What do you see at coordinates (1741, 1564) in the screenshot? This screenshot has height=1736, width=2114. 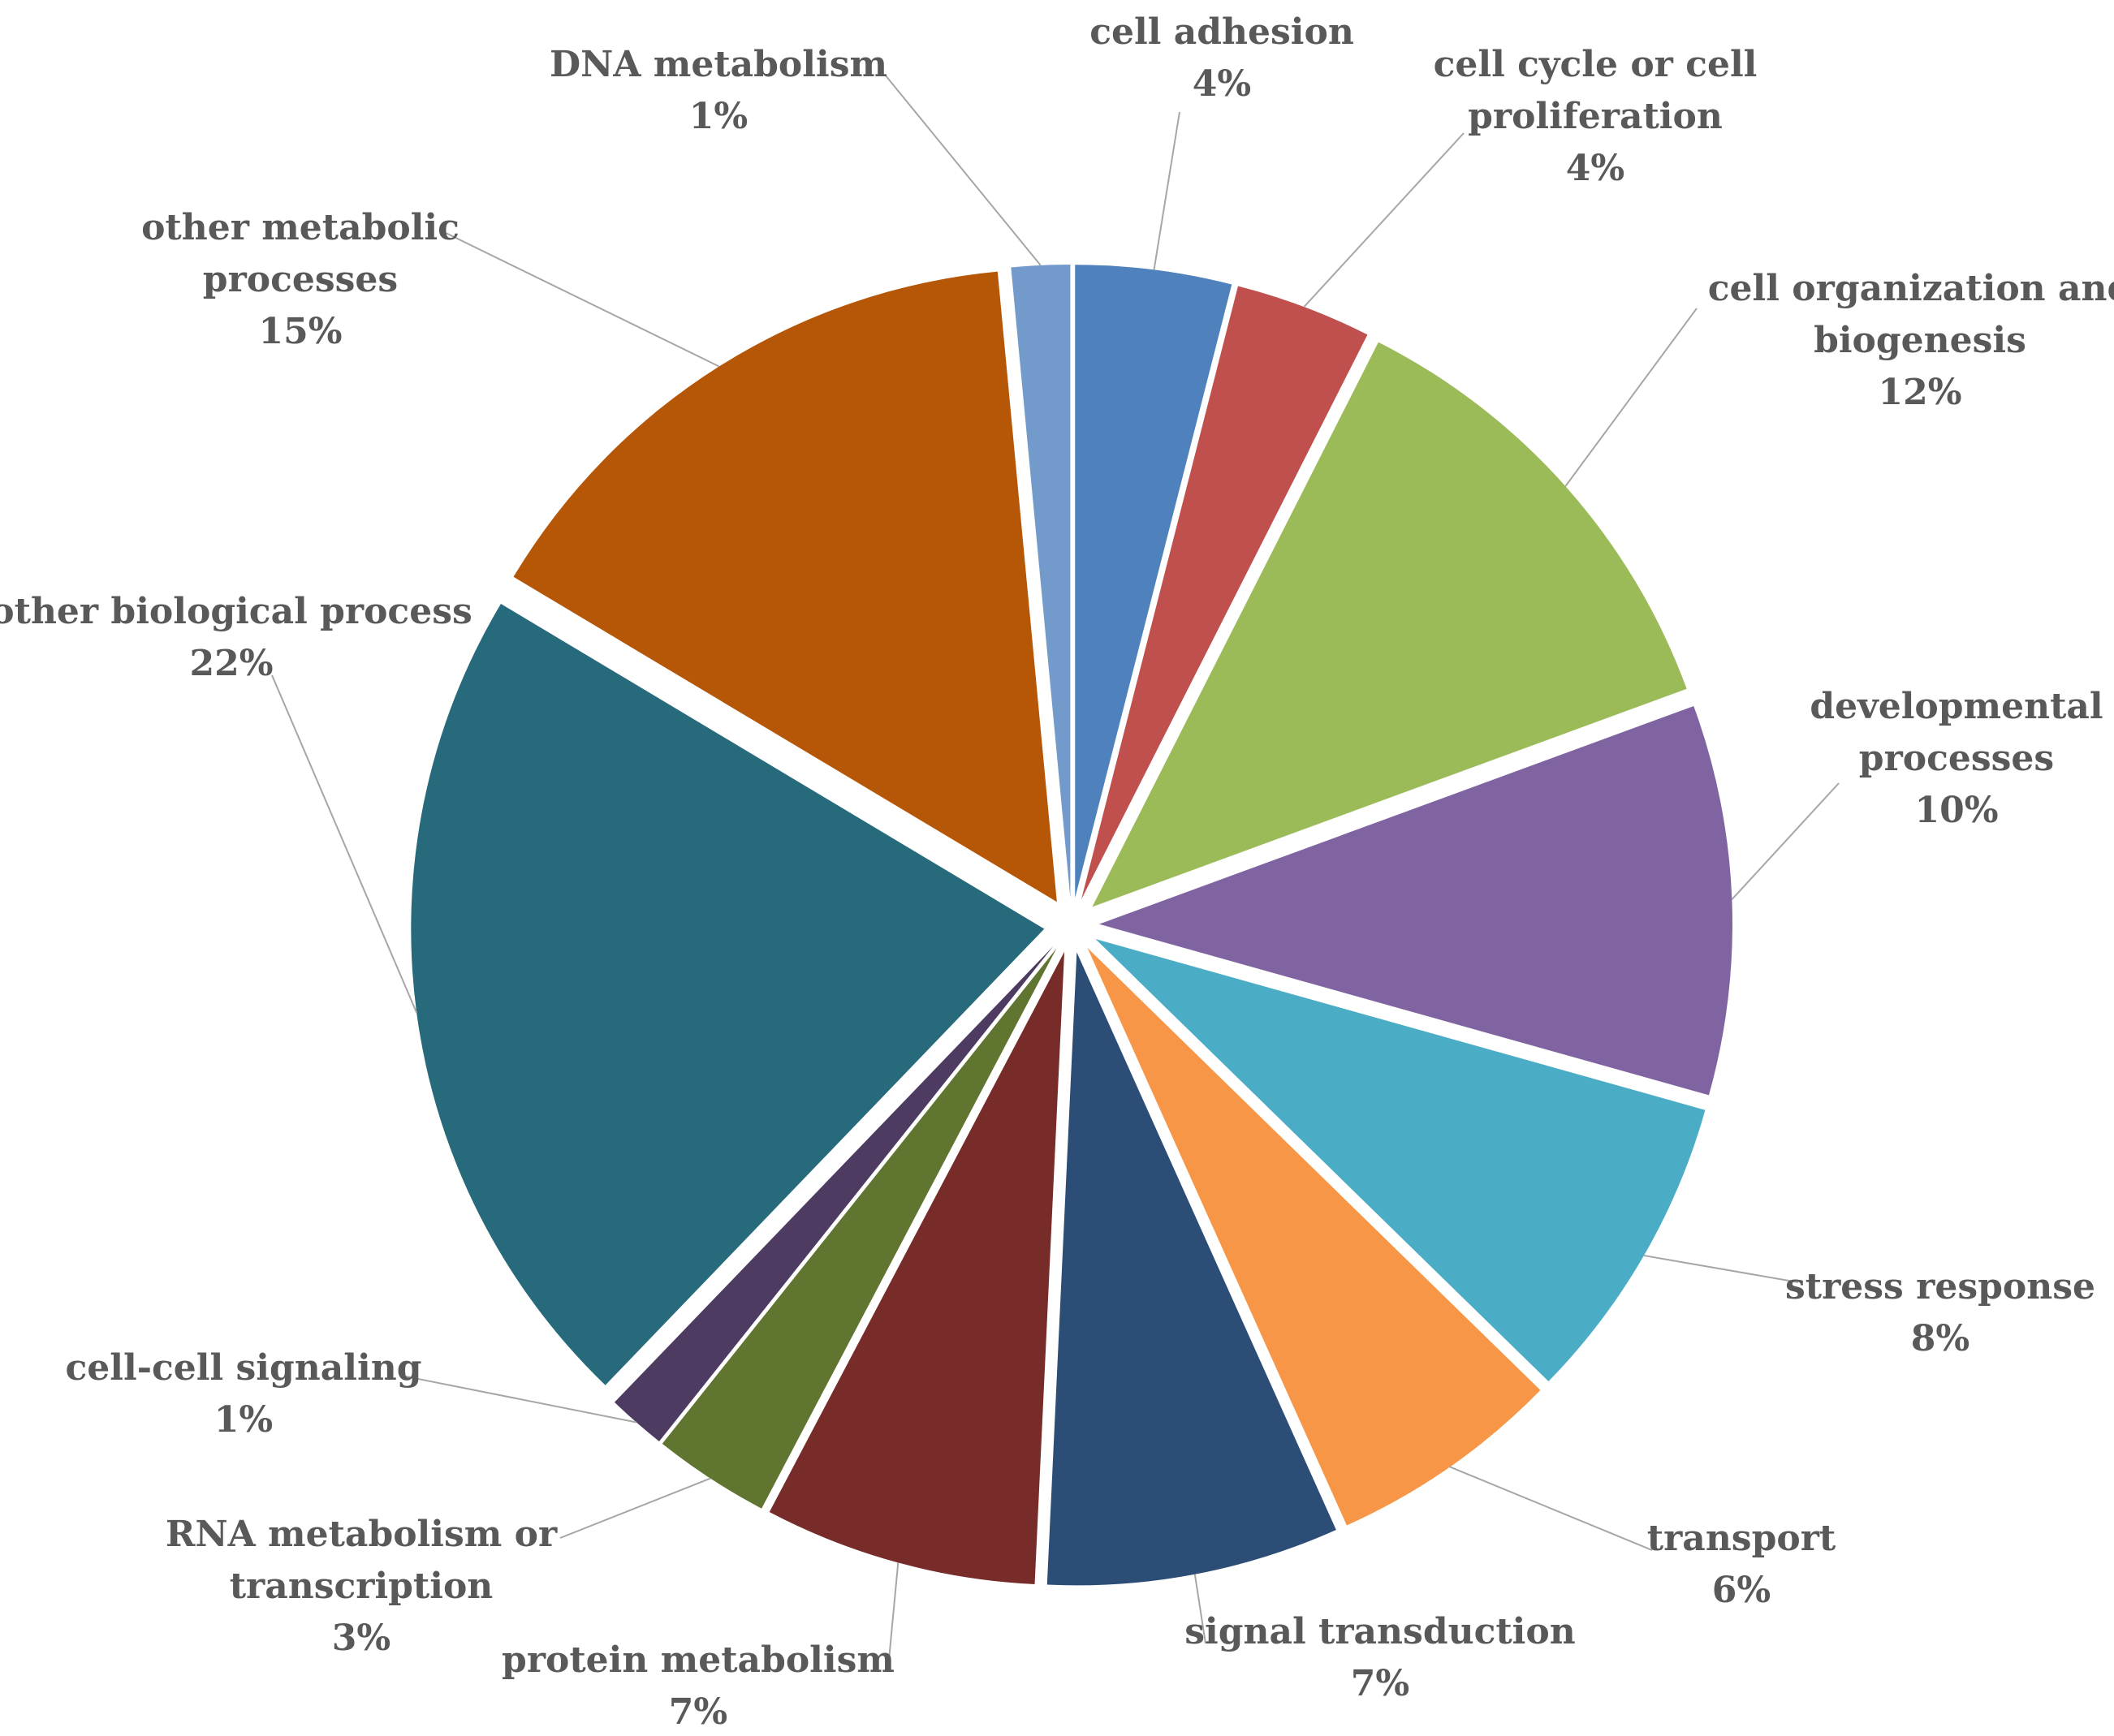 I see `label-transport: transport 6%` at bounding box center [1741, 1564].